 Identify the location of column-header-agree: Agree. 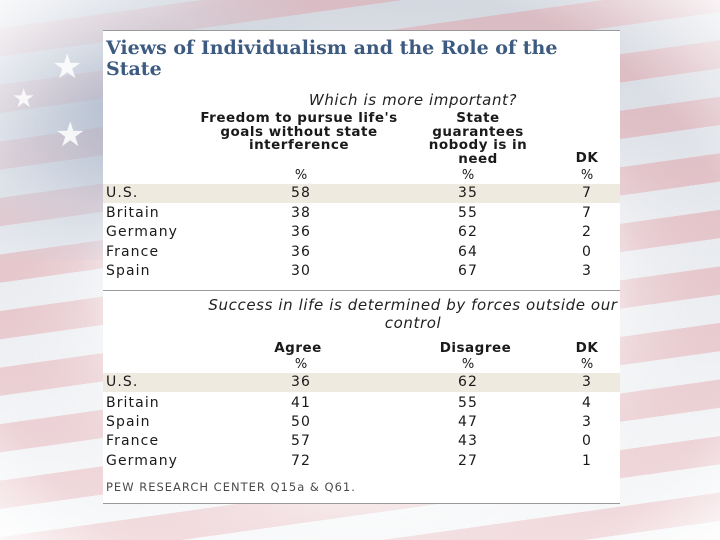
(298, 348).